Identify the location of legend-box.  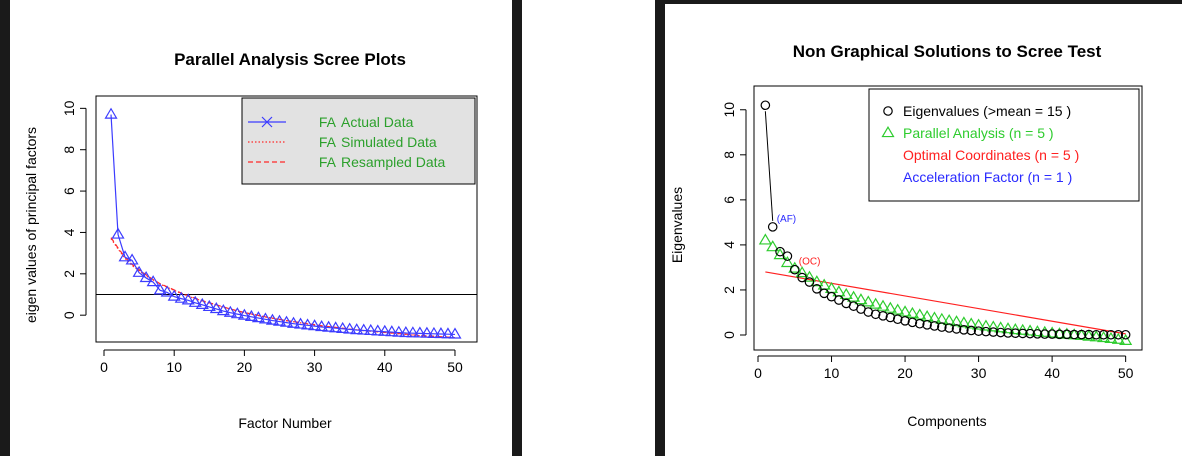
(1004, 145).